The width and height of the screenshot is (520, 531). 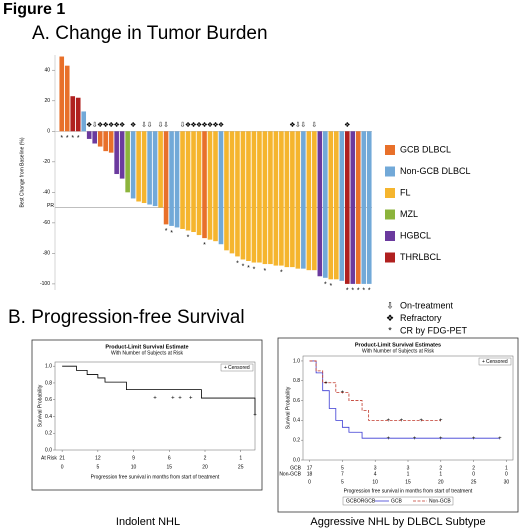 I want to click on reference-label: PR, so click(x=50, y=206).